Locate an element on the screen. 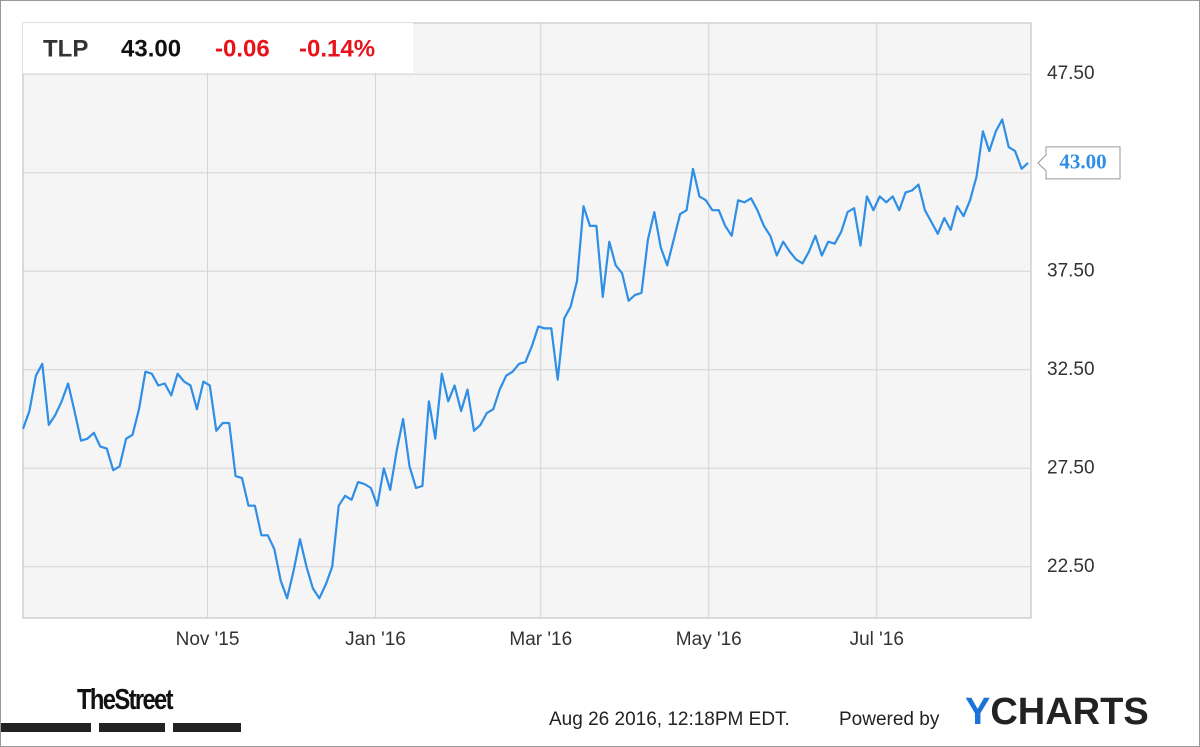 The width and height of the screenshot is (1200, 747). x-tick-label: Jul '16 is located at coordinates (877, 639).